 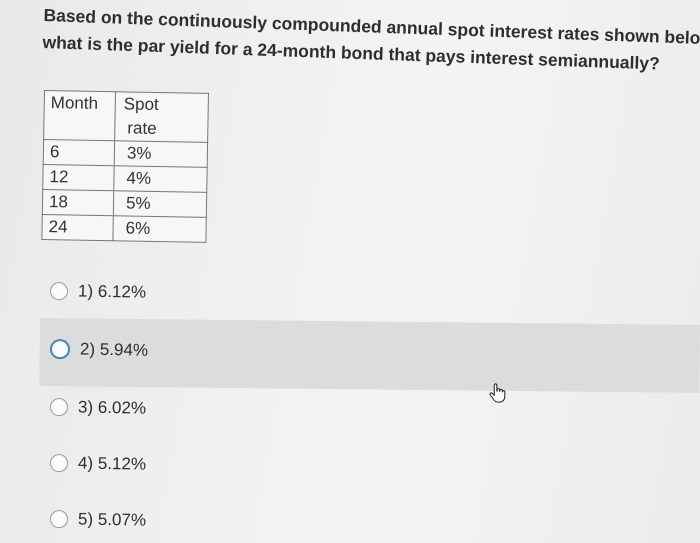 I want to click on table-row: 24 6%, so click(x=124, y=228).